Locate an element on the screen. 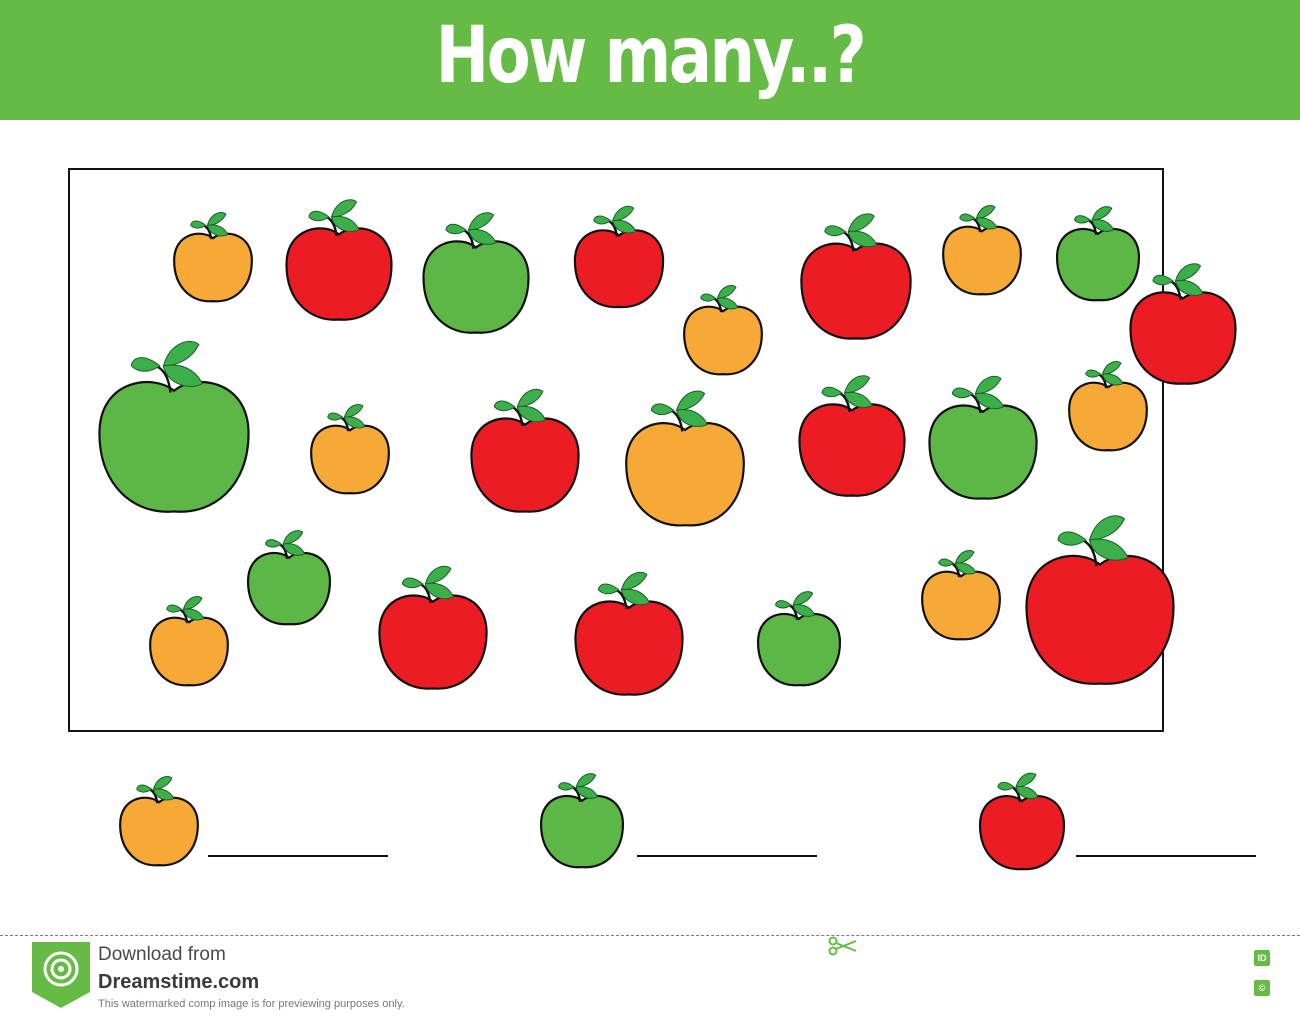 This screenshot has width=1300, height=1025. watermark-download-text: Download from is located at coordinates (162, 954).